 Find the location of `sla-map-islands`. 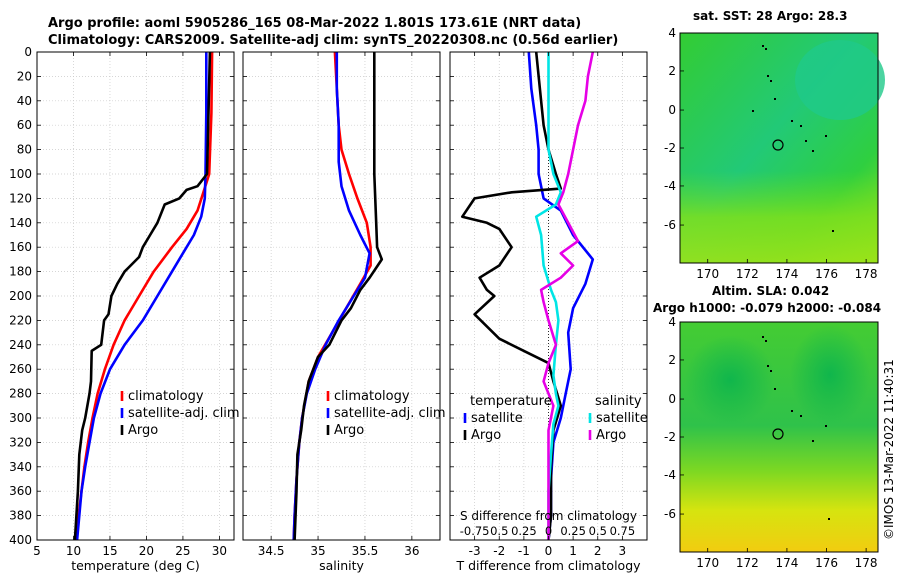

sla-map-islands is located at coordinates (796, 428).